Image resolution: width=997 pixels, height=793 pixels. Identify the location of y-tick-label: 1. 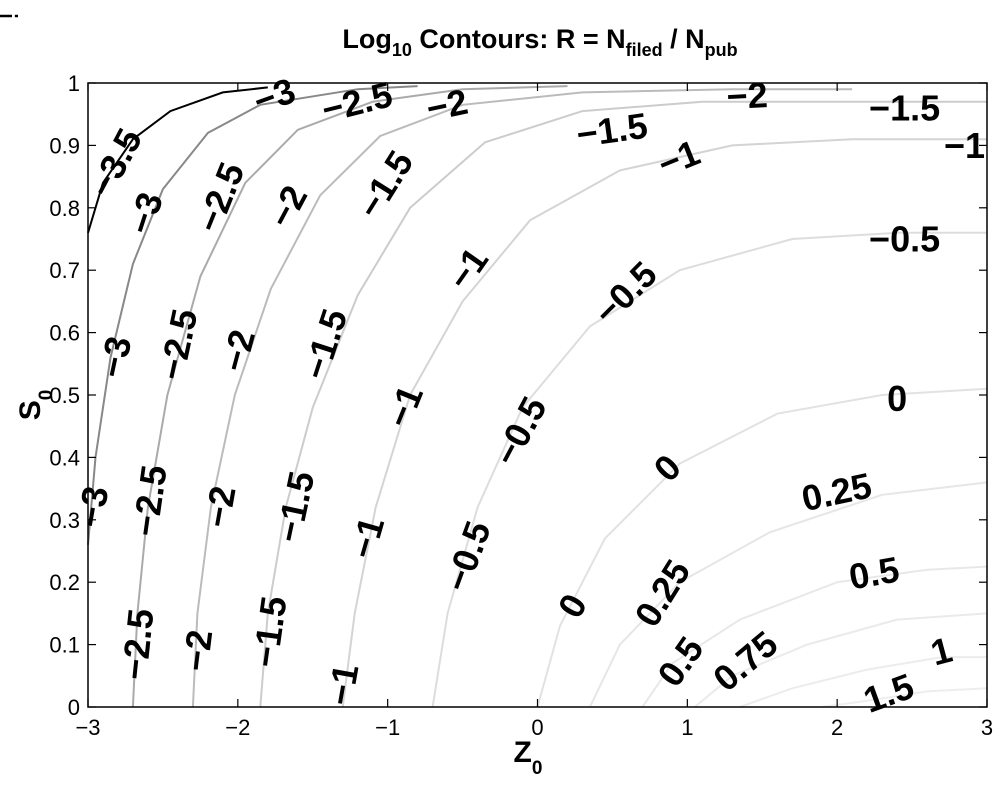
(74, 83).